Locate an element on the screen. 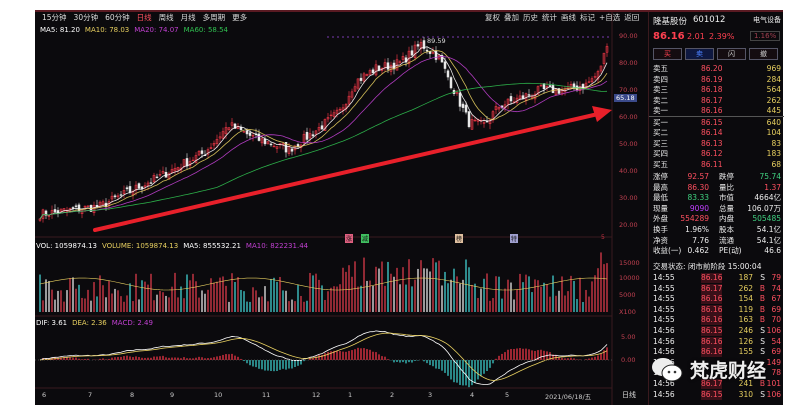 This screenshot has width=800, height=417. period-tab: 更多 is located at coordinates (240, 17).